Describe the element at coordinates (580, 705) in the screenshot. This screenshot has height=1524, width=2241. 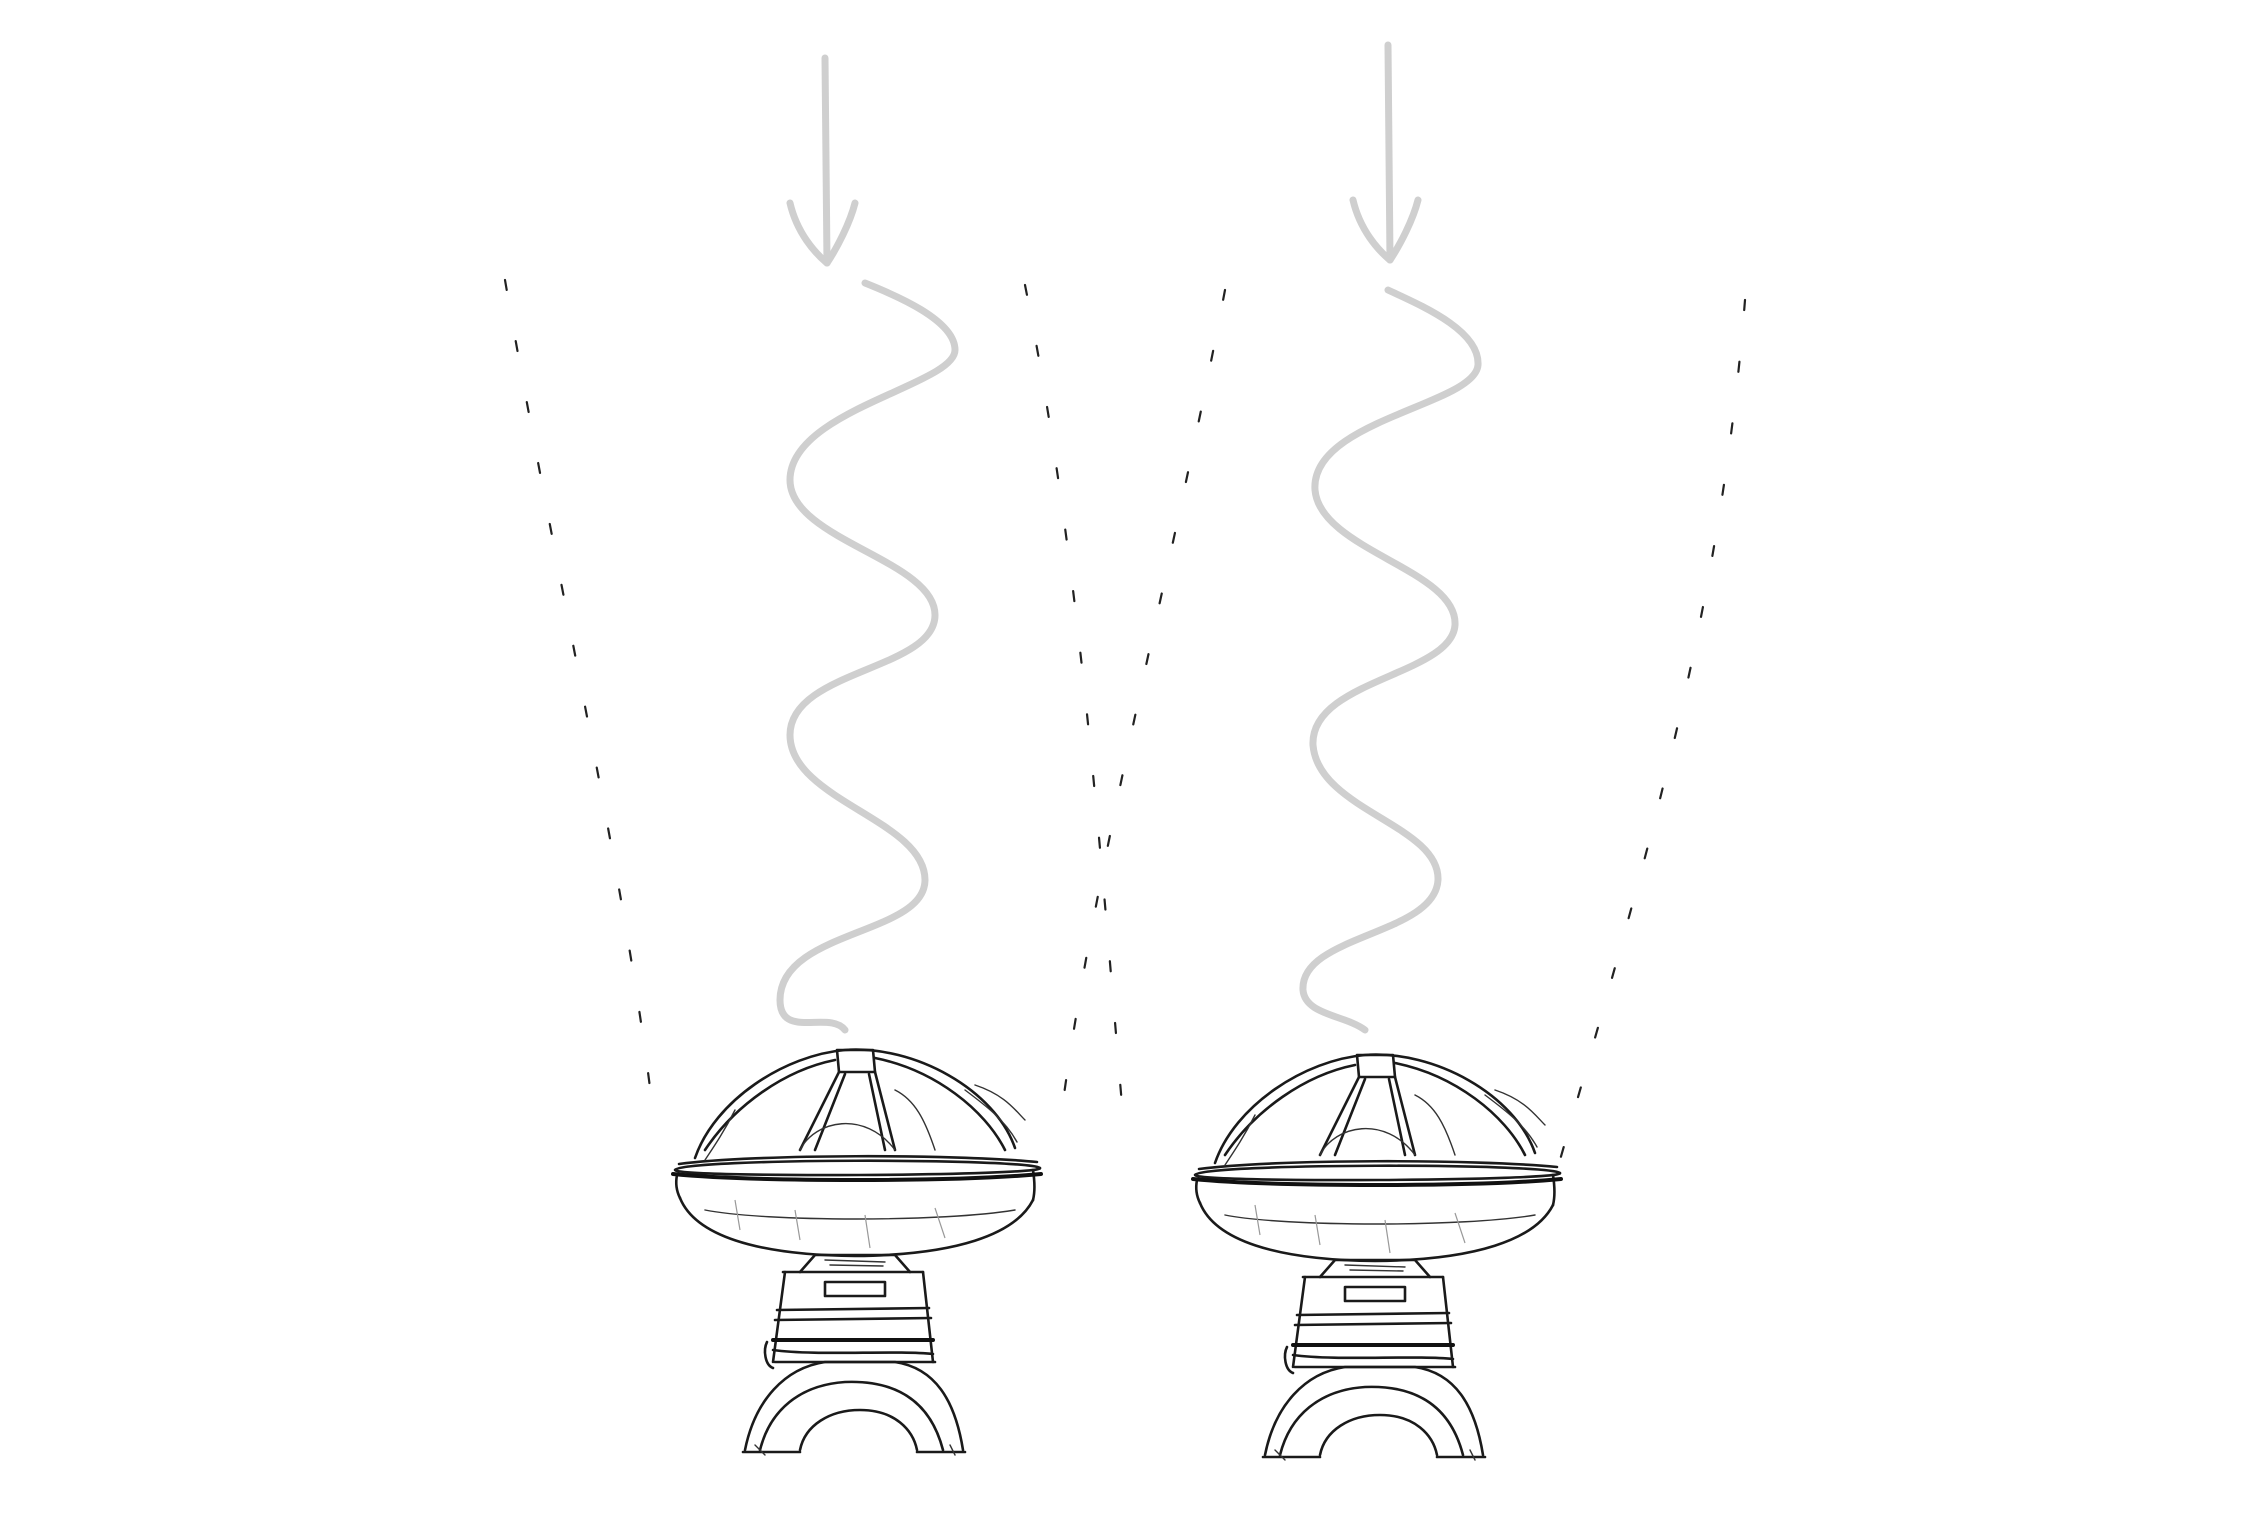
I see `beam-boundary-left-outer` at that location.